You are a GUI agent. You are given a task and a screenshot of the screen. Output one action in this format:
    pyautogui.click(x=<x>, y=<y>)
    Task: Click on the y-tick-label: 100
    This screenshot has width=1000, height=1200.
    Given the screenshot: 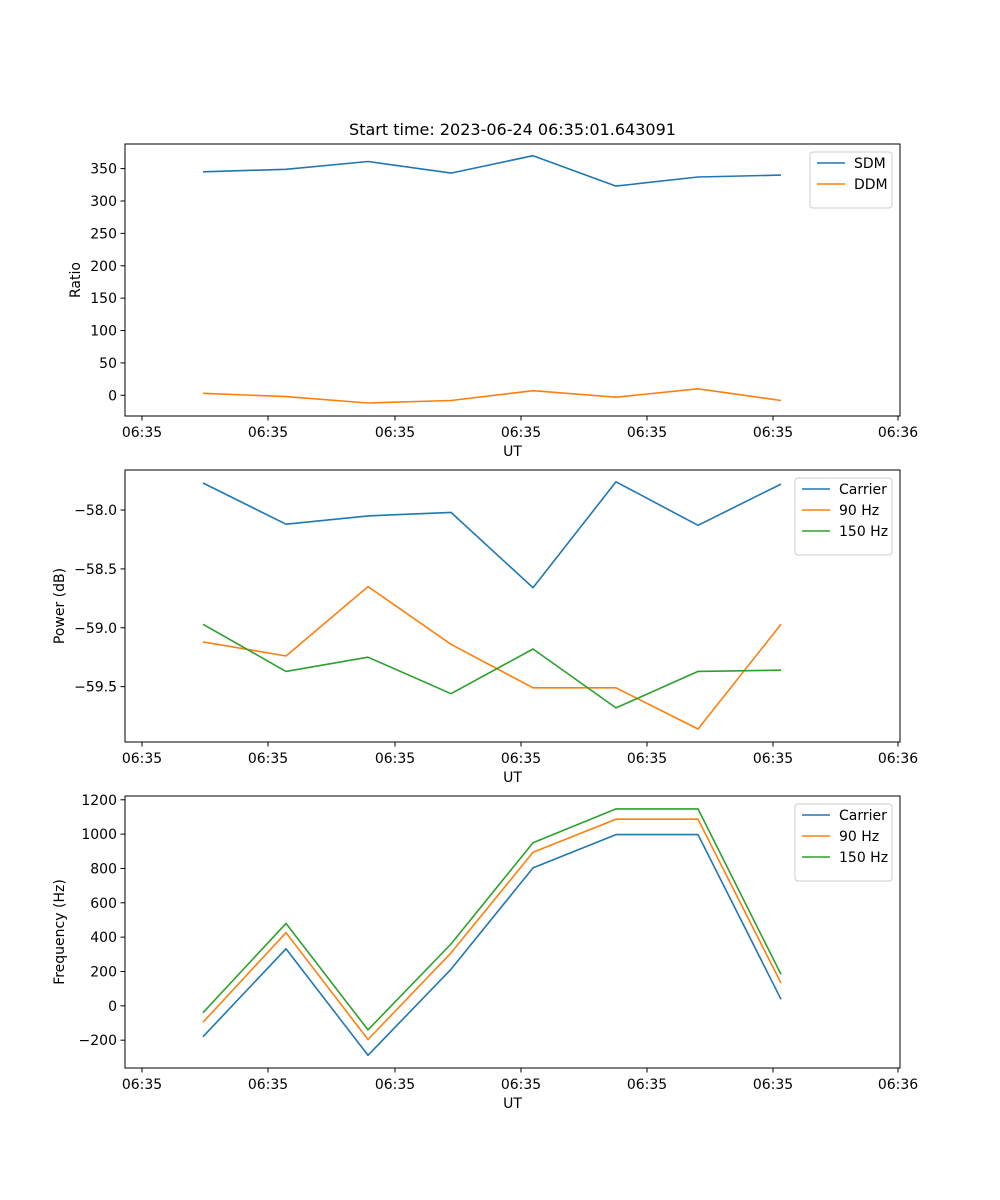 What is the action you would take?
    pyautogui.click(x=103, y=332)
    